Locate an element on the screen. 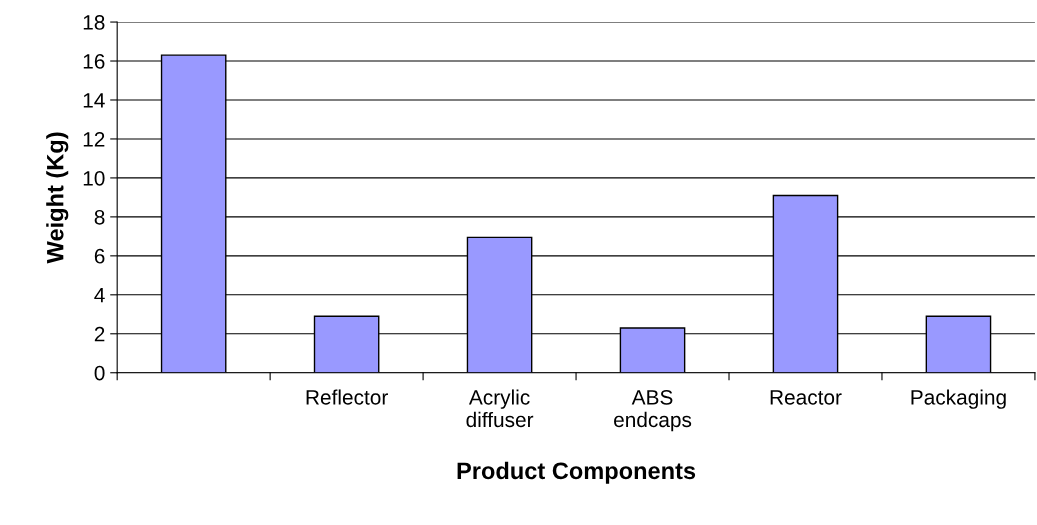 Image resolution: width=1037 pixels, height=525 pixels. y-tick-label: 18 is located at coordinates (94, 22).